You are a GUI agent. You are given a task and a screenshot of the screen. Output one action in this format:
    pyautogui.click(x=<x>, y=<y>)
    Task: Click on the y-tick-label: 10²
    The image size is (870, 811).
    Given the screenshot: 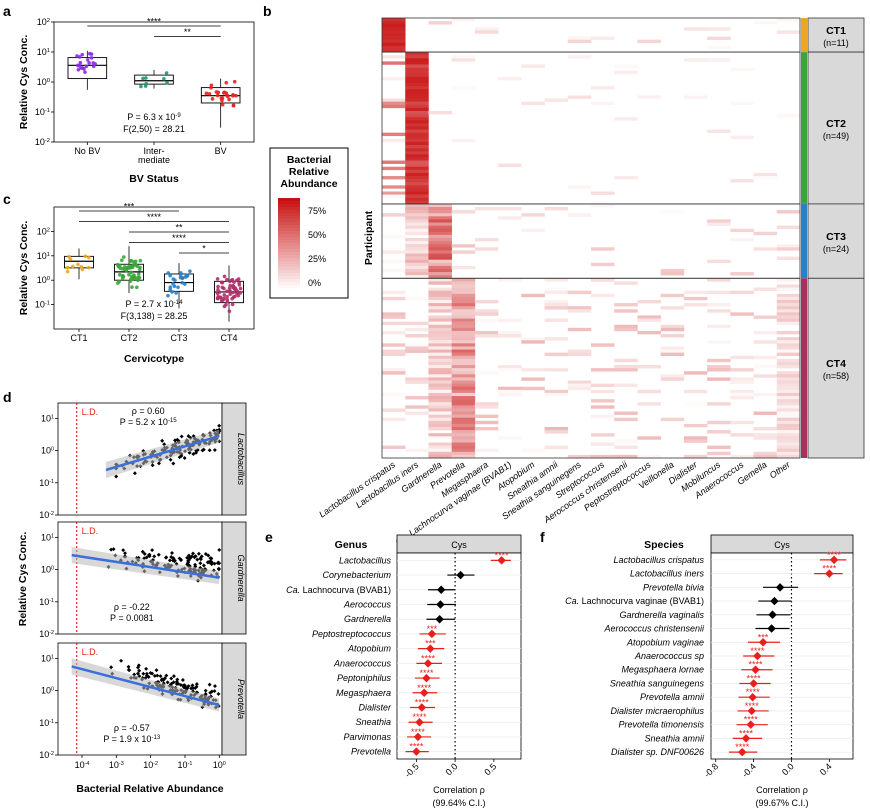 What is the action you would take?
    pyautogui.click(x=43, y=231)
    